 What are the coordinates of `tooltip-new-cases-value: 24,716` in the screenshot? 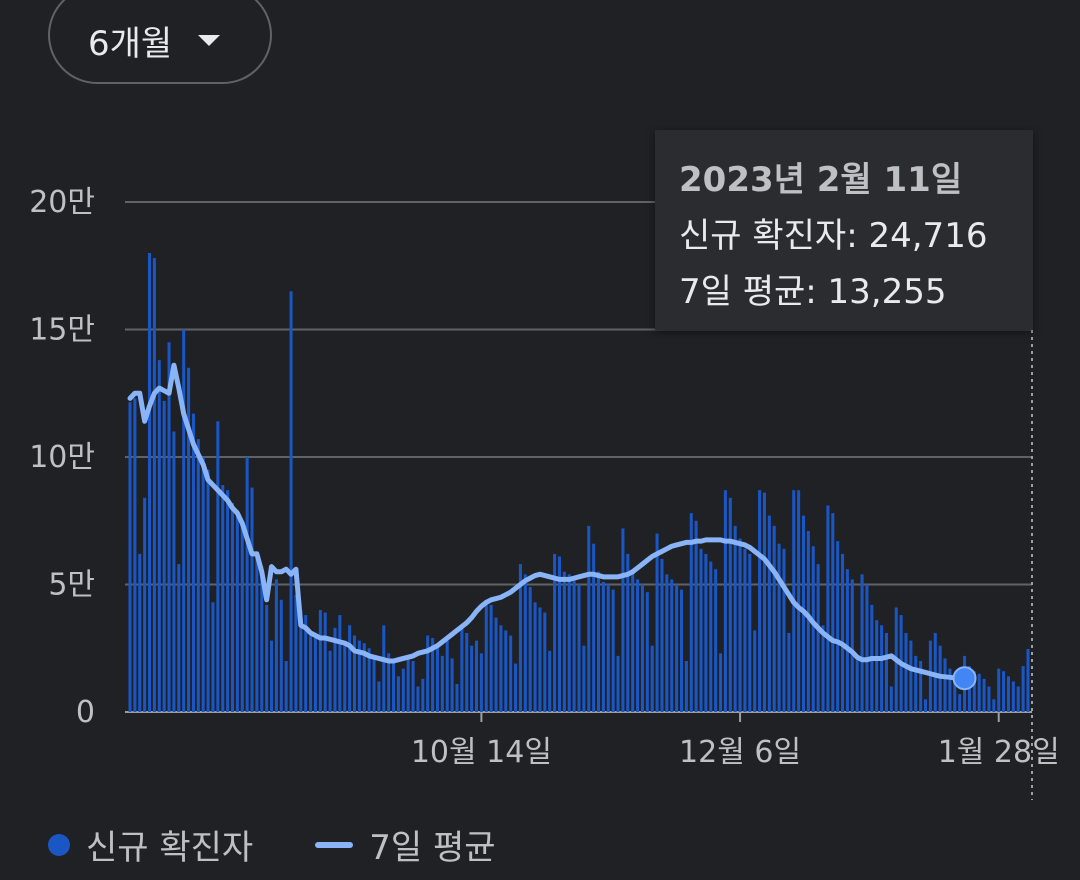 It's located at (928, 236).